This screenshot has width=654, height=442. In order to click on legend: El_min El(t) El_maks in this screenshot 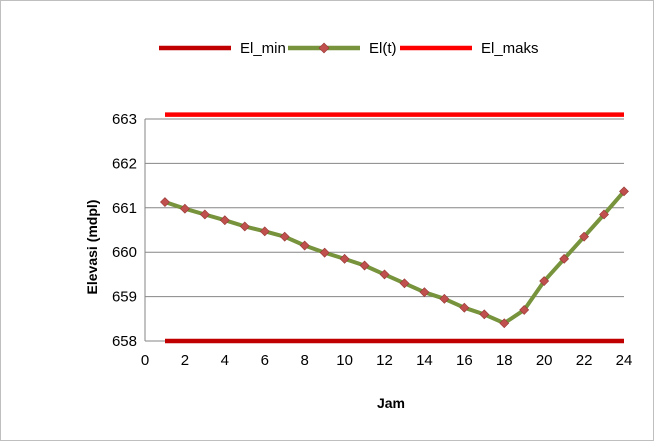, I will do `click(349, 48)`.